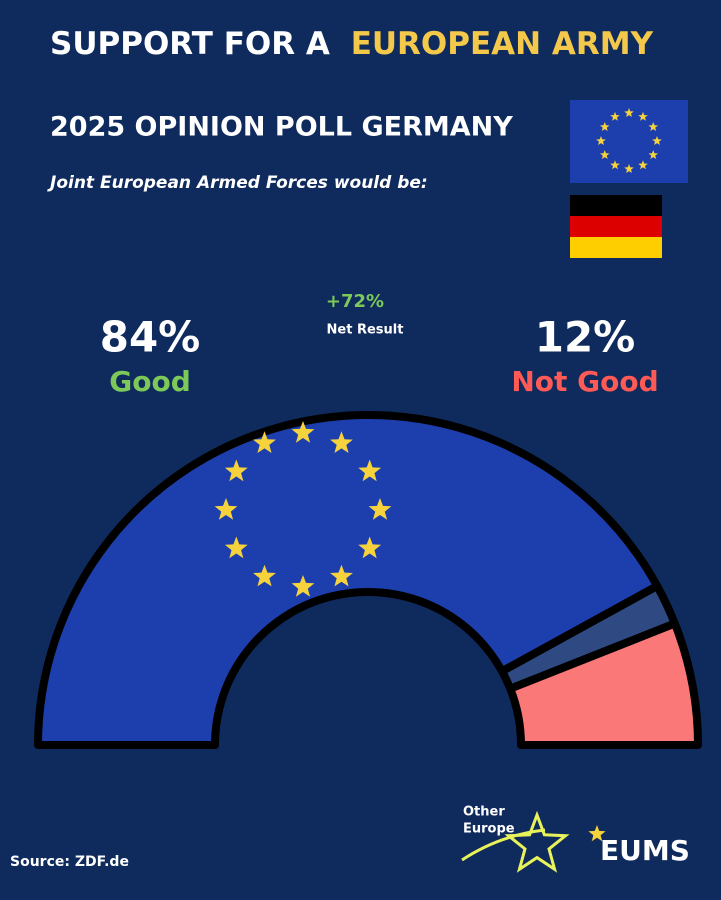 Image resolution: width=721 pixels, height=900 pixels. What do you see at coordinates (237, 183) in the screenshot?
I see `question: Joint European Armed Forces would be:` at bounding box center [237, 183].